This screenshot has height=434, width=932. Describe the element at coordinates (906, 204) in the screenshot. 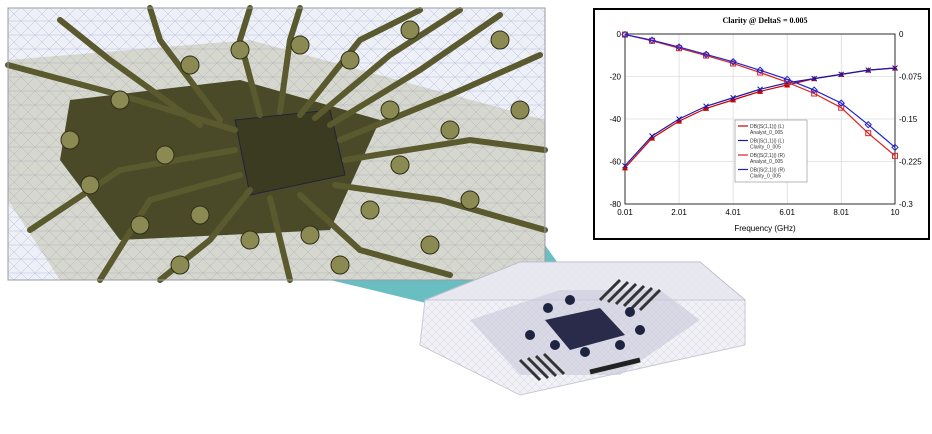

I see `y2-tick-label: -0.3` at that location.